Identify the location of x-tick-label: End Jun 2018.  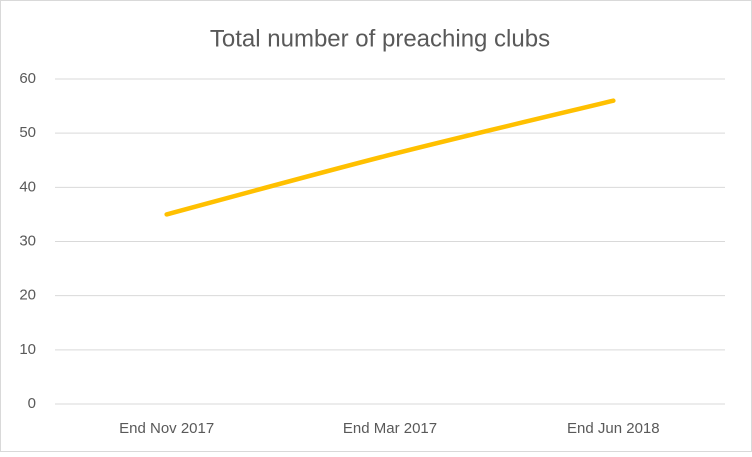
(613, 428).